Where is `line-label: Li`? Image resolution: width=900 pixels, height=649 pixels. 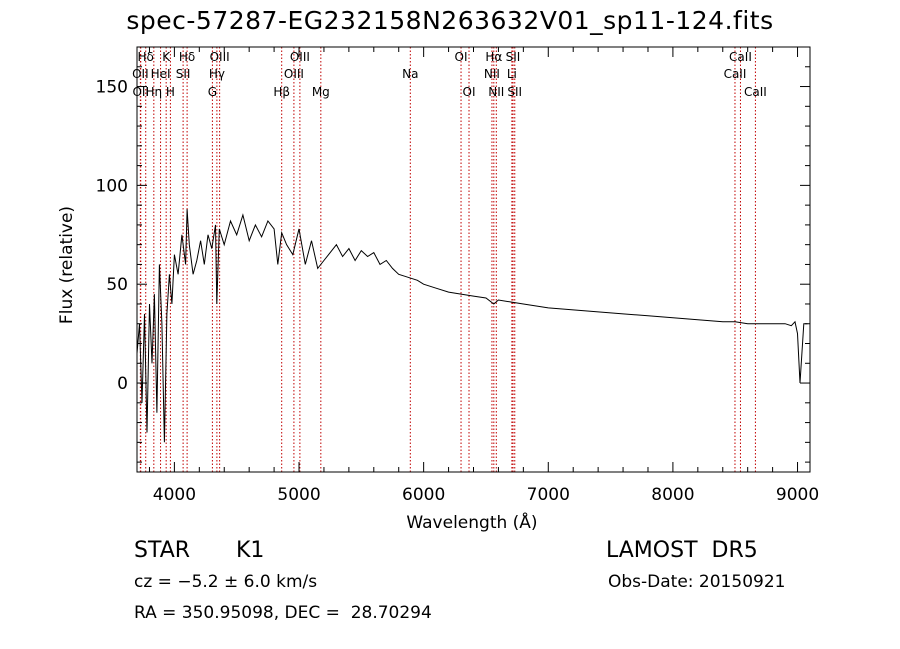 line-label: Li is located at coordinates (512, 74).